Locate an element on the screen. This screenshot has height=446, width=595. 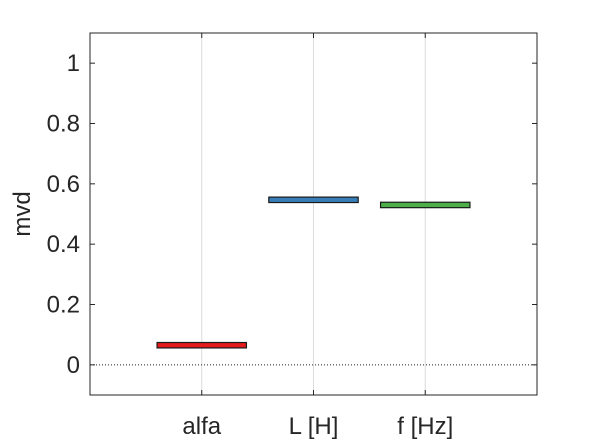
x-tick-label: L [H] is located at coordinates (314, 426).